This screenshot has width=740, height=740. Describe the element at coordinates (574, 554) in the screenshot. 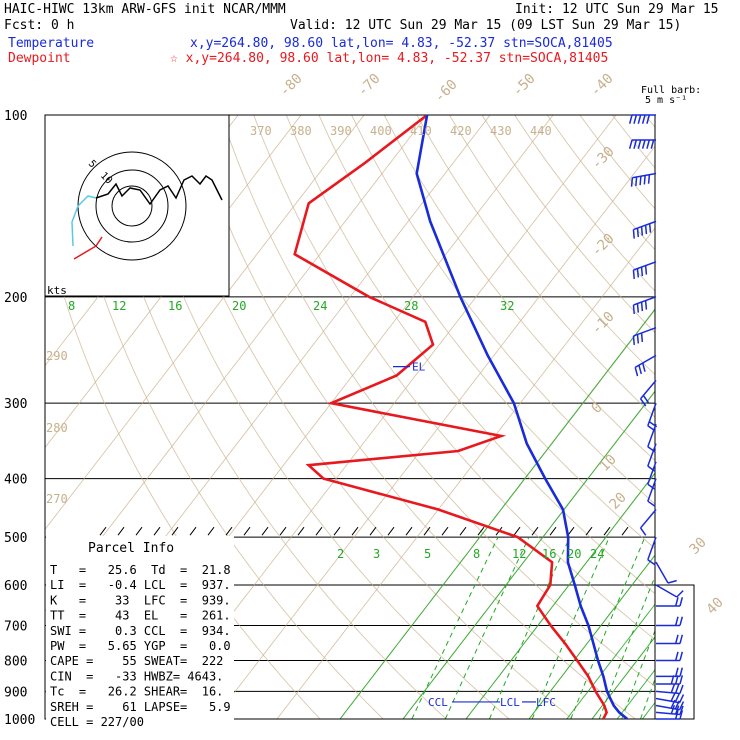

I see `mixing-ratio-label: 20` at that location.